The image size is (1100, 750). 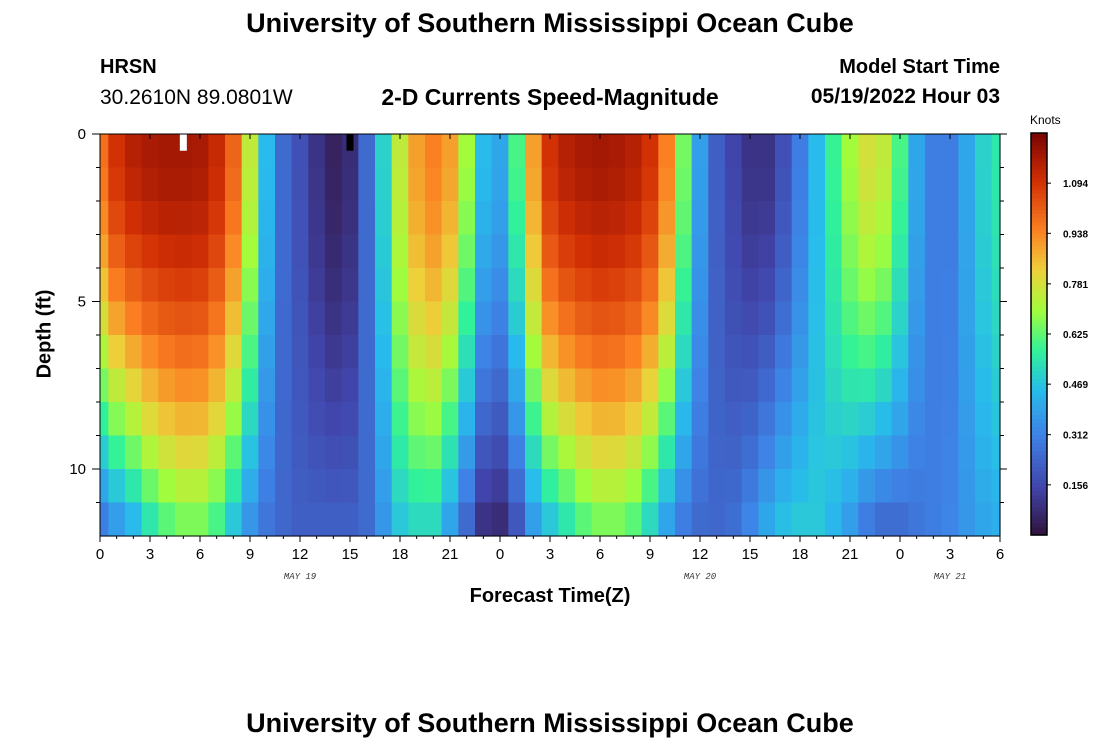 What do you see at coordinates (1075, 285) in the screenshot?
I see `colorbar-label: 0.781` at bounding box center [1075, 285].